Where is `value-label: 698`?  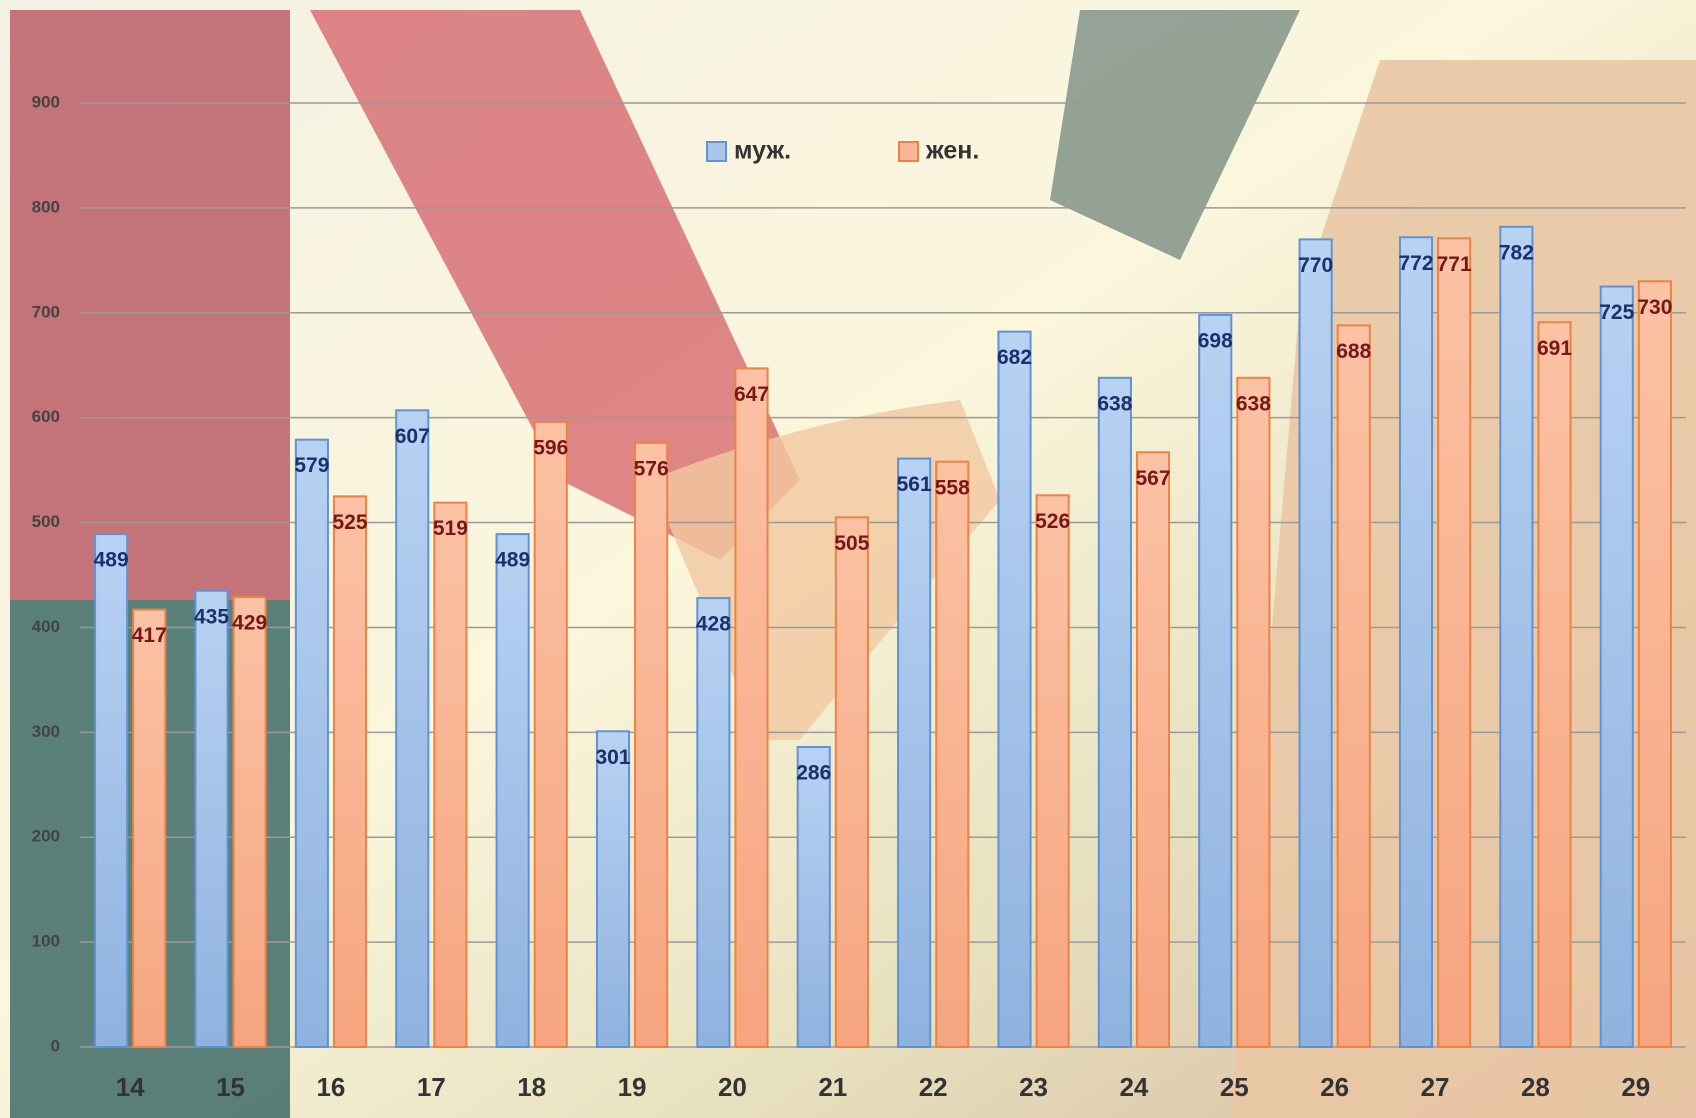
value-label: 698 is located at coordinates (1215, 340).